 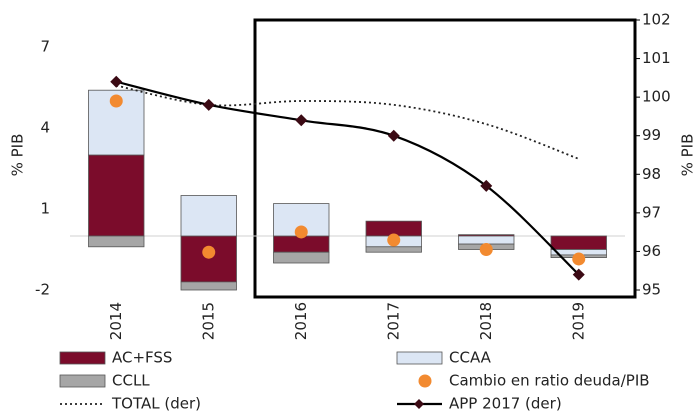 What do you see at coordinates (301, 321) in the screenshot?
I see `x-tick-label: 2016` at bounding box center [301, 321].